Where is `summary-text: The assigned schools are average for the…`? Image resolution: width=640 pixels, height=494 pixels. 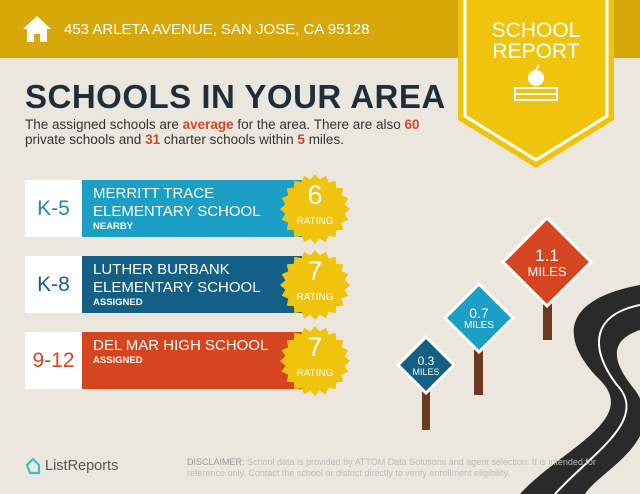 summary-text: The assigned schools are average for the… is located at coordinates (222, 132).